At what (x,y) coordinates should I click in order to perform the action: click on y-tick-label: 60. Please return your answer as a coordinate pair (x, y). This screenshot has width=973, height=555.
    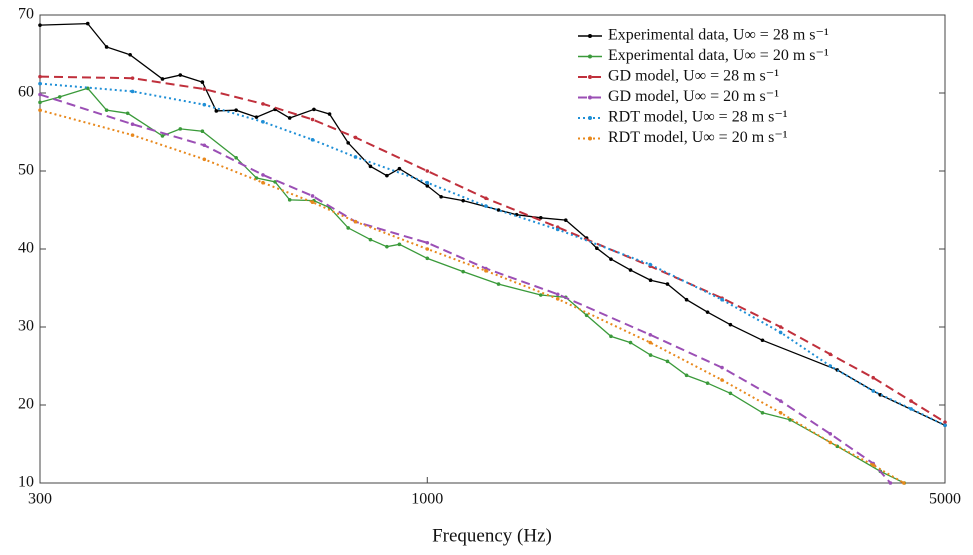
    Looking at the image, I should click on (26, 92).